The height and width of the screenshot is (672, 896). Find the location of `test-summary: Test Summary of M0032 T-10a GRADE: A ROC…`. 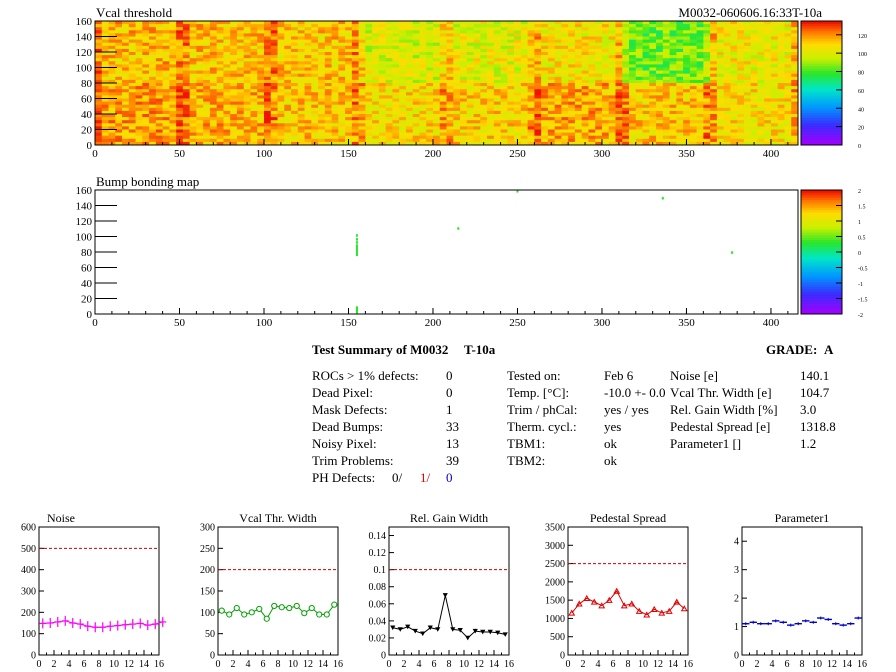

test-summary: Test Summary of M0032 T-10a GRADE: A ROC… is located at coordinates (577, 417).